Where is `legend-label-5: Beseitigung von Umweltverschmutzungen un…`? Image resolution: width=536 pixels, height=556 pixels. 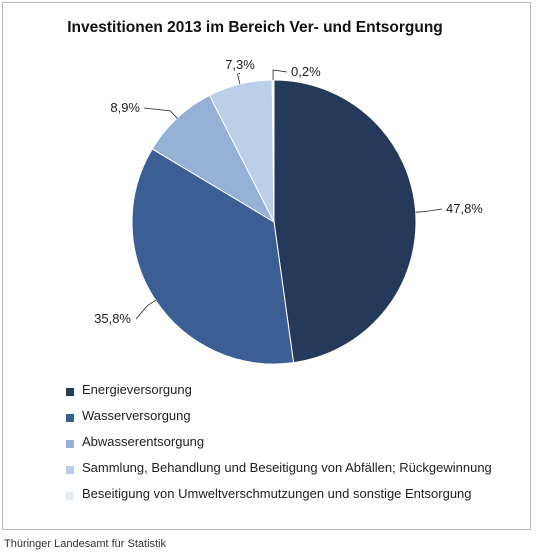
legend-label-5: Beseitigung von Umweltverschmutzungen un… is located at coordinates (277, 493).